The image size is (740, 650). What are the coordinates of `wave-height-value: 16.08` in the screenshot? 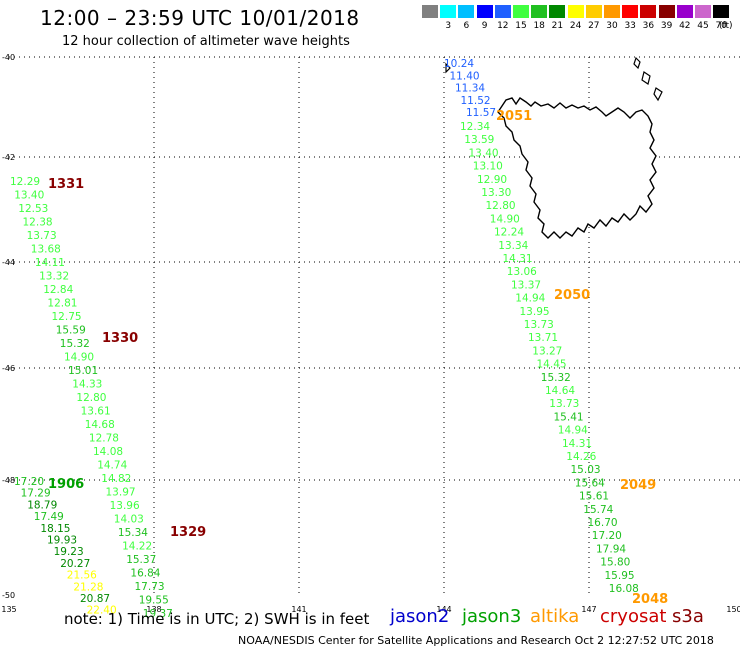 It's located at (624, 589).